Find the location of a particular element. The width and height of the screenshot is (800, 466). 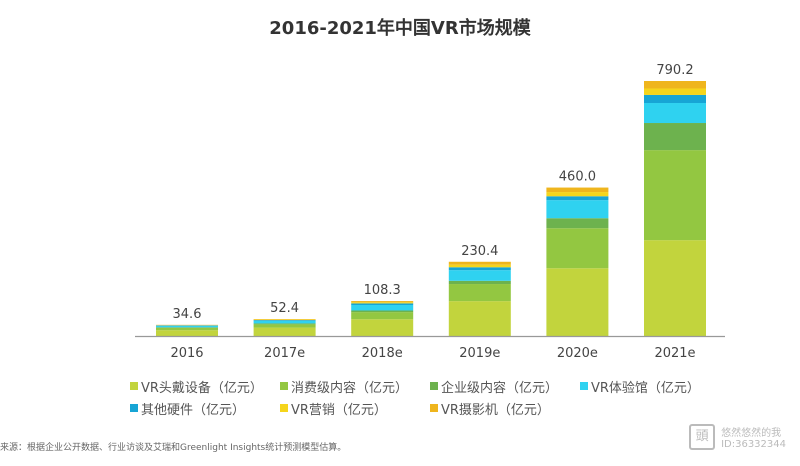

legend-label: 其他硬件（亿元） is located at coordinates (193, 410).